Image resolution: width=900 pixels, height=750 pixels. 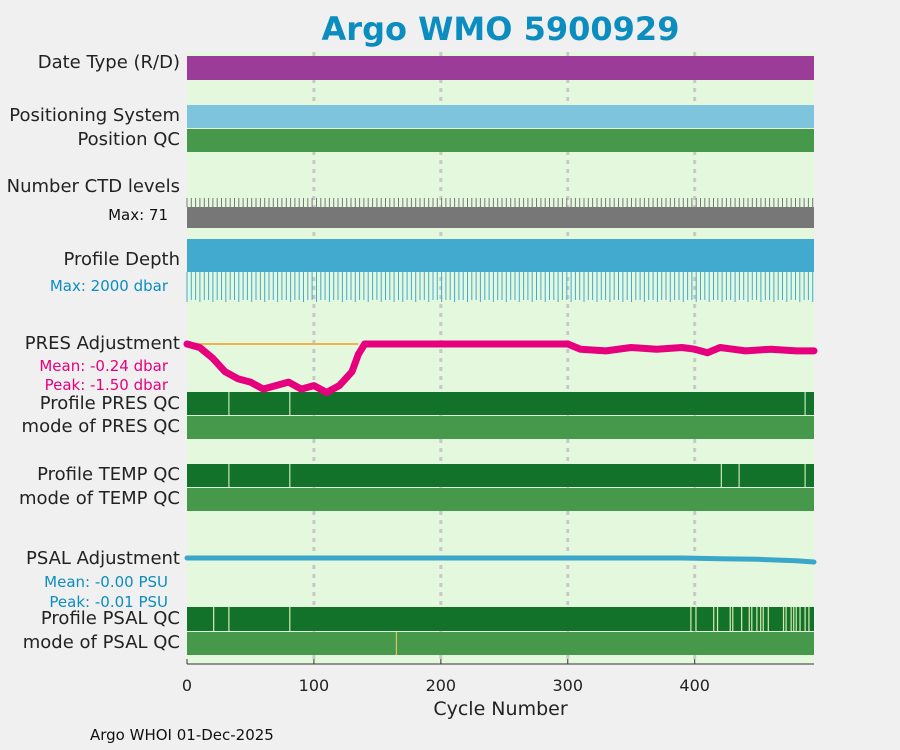 What do you see at coordinates (101, 642) in the screenshot?
I see `mode-psal-qc-label: mode of PSAL QC` at bounding box center [101, 642].